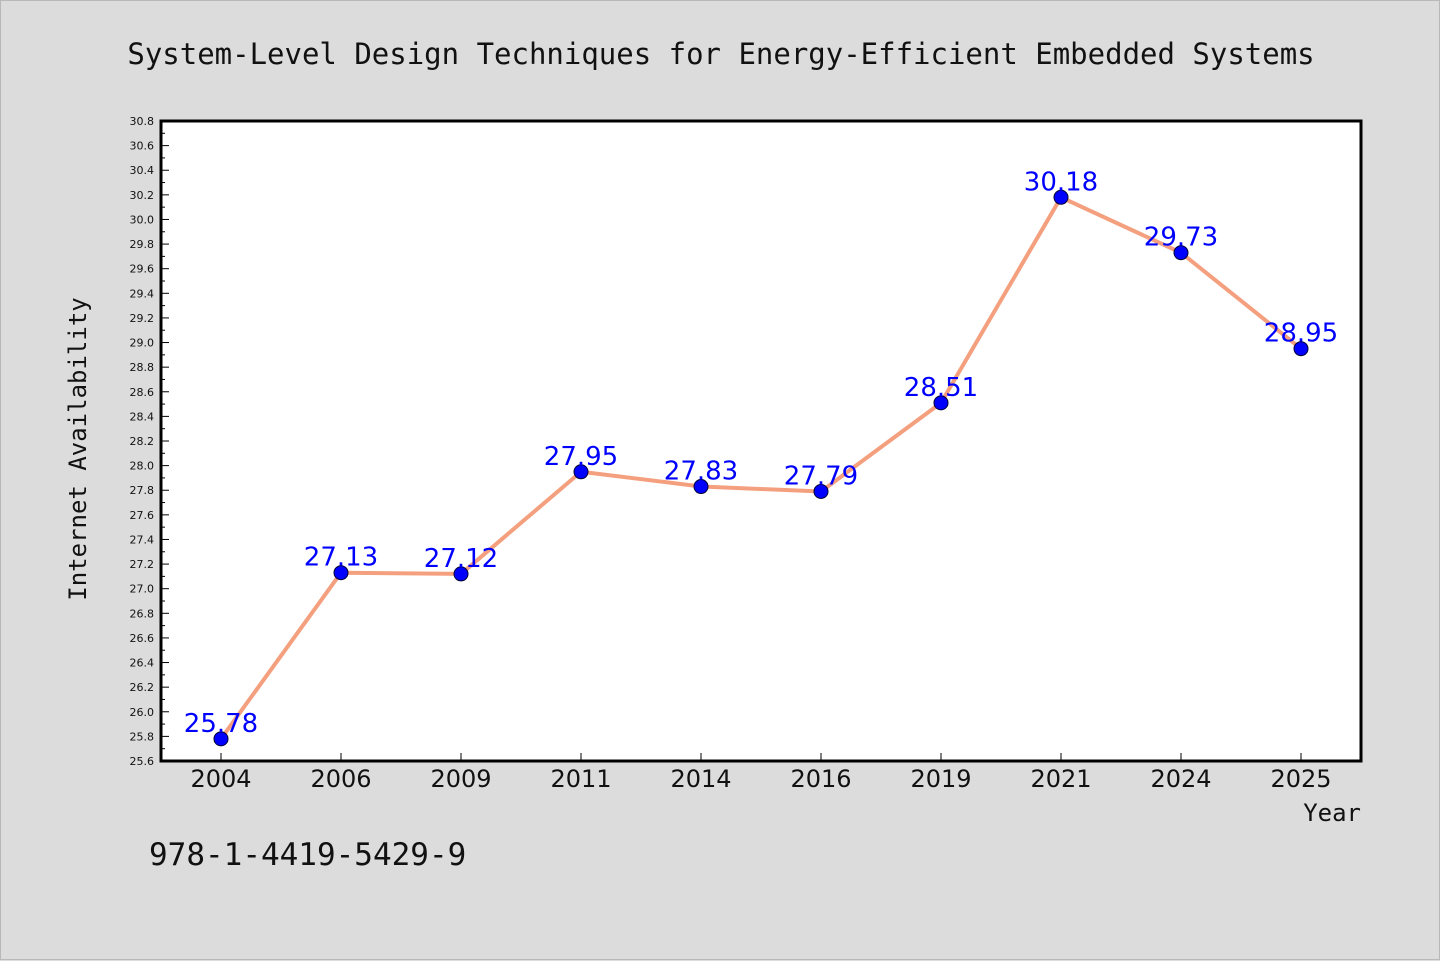 The image size is (1440, 961). What do you see at coordinates (1332, 813) in the screenshot?
I see `x-axis-title: Year` at bounding box center [1332, 813].